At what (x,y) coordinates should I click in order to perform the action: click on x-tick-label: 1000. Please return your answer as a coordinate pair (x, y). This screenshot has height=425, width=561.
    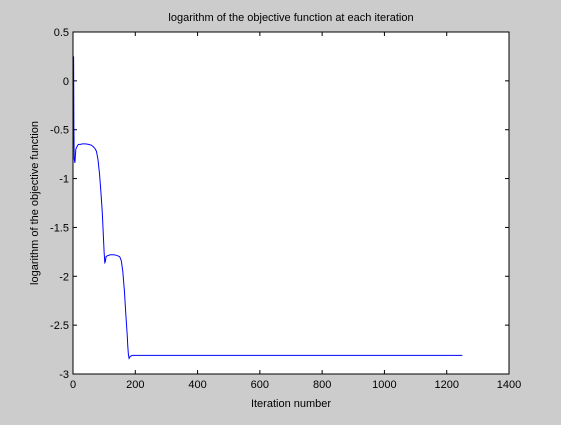
    Looking at the image, I should click on (384, 385).